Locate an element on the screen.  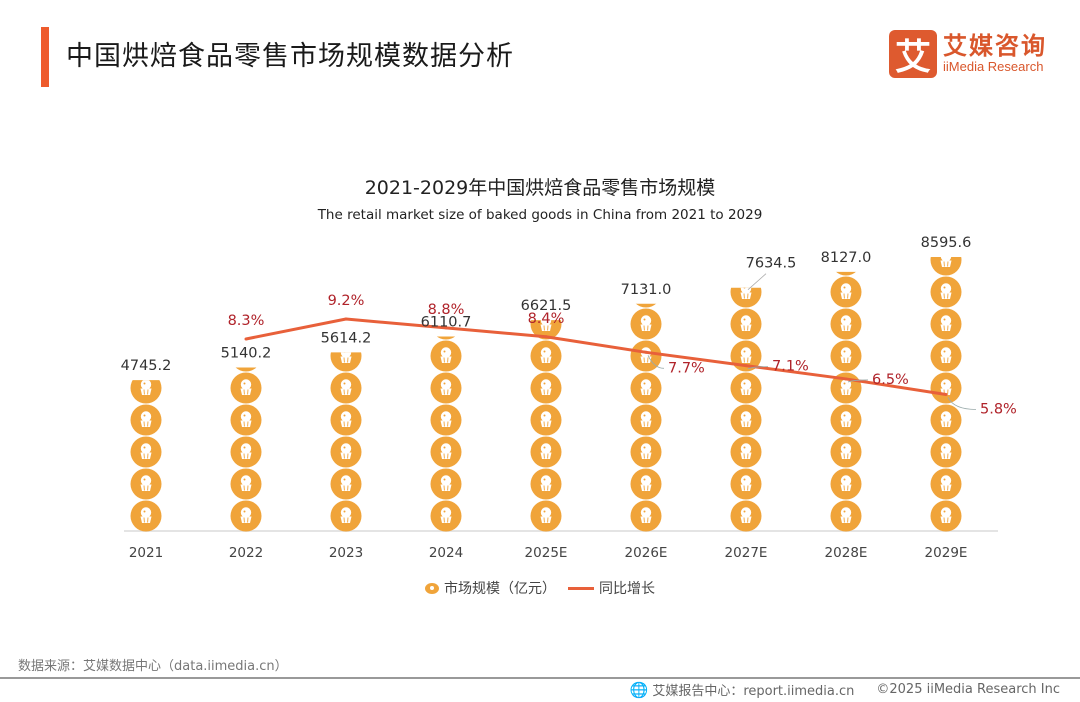
data-source: 数据来源：艾媒数据中心（data.iimedia.cn） is located at coordinates (153, 666).